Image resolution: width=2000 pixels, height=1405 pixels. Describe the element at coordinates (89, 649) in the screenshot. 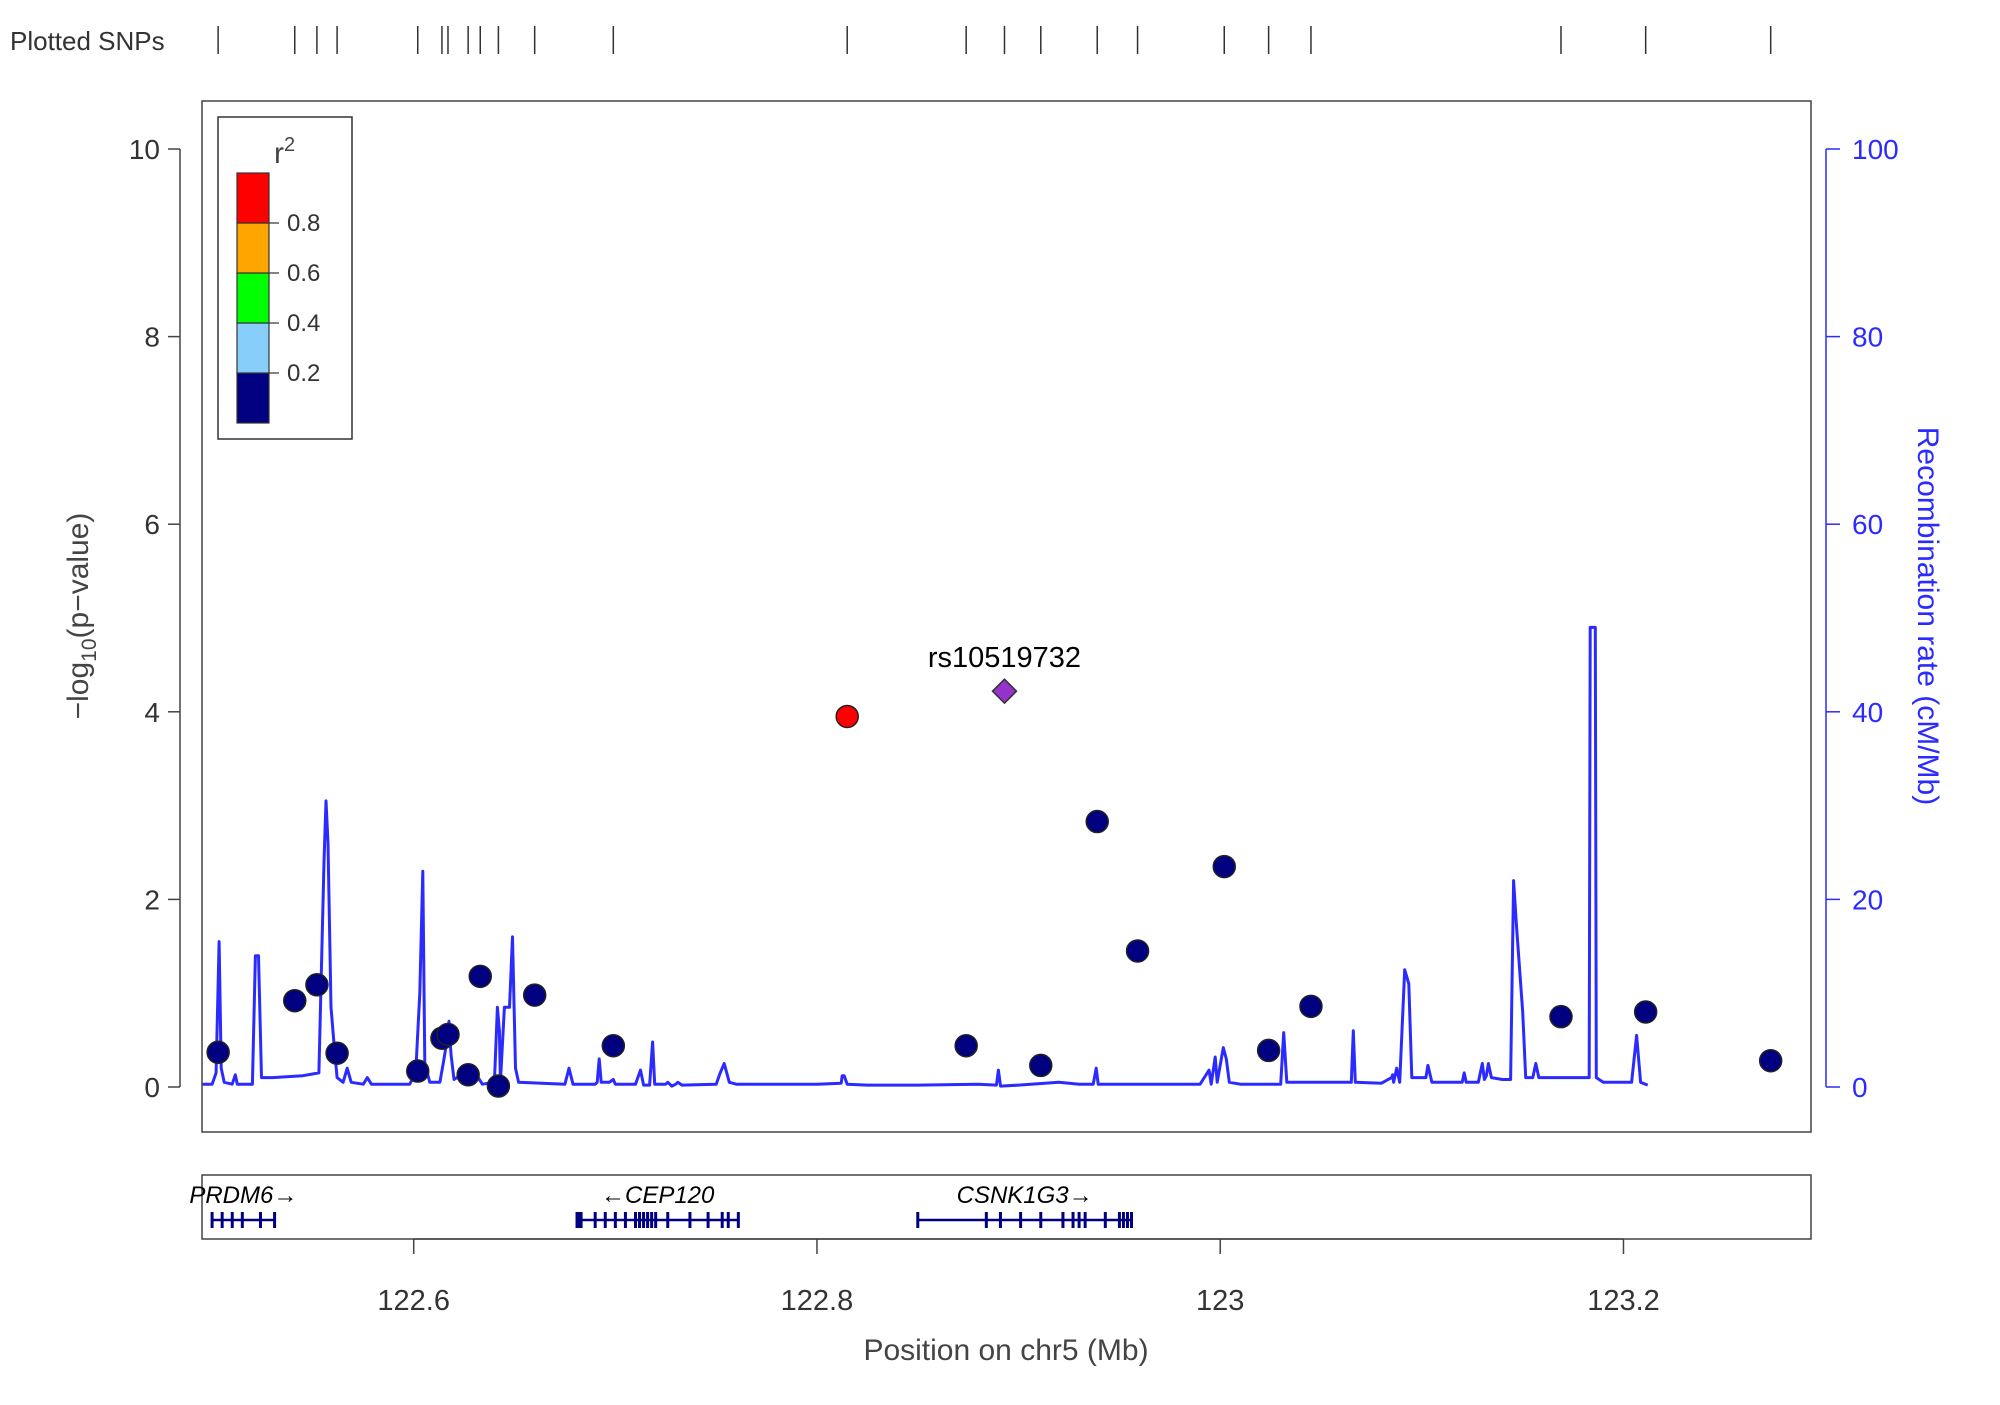

I see `y-axis-title-subscript: 10` at that location.